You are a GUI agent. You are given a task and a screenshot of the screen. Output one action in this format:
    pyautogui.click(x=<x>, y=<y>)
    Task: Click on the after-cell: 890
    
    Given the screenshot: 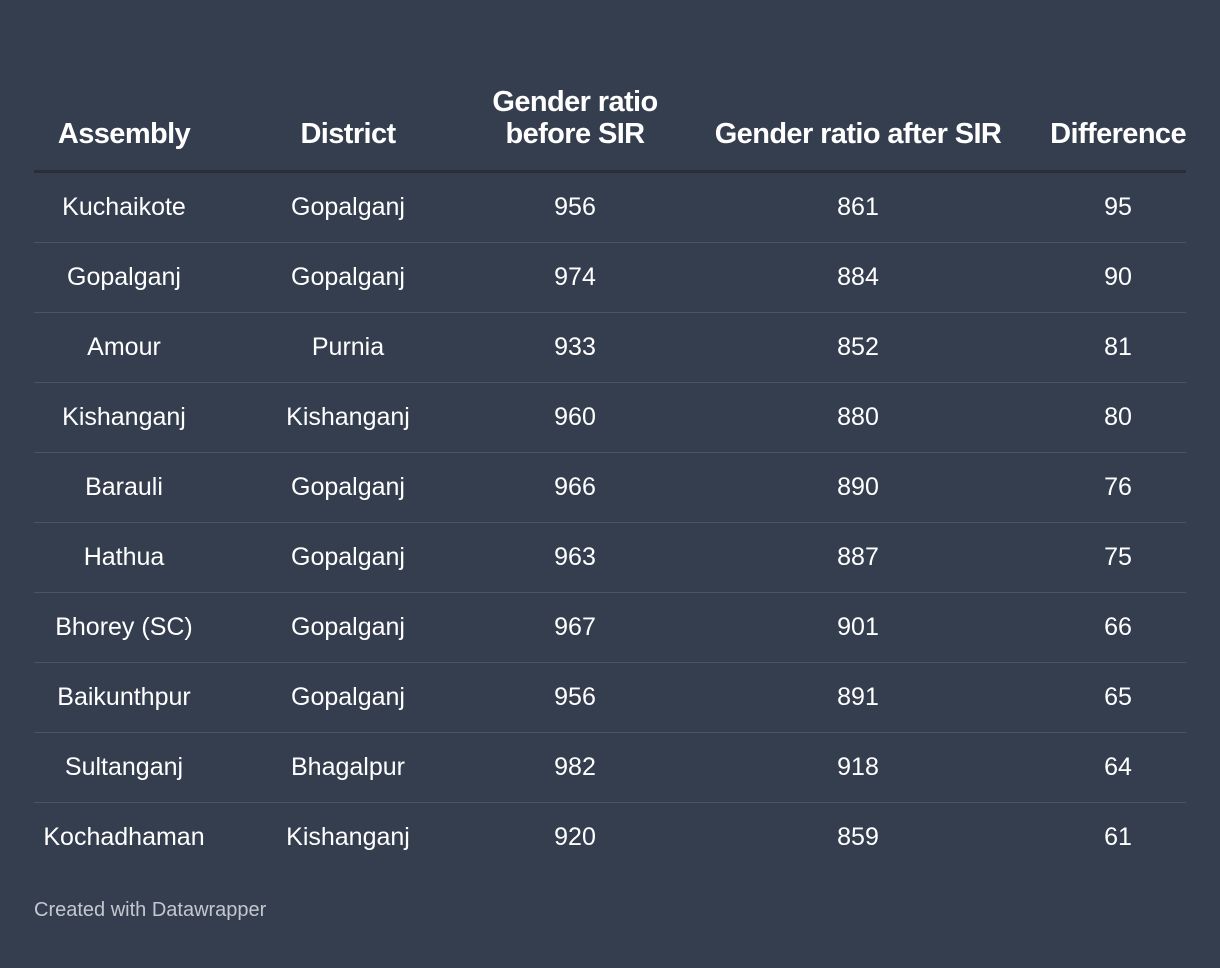 What is the action you would take?
    pyautogui.click(x=858, y=487)
    